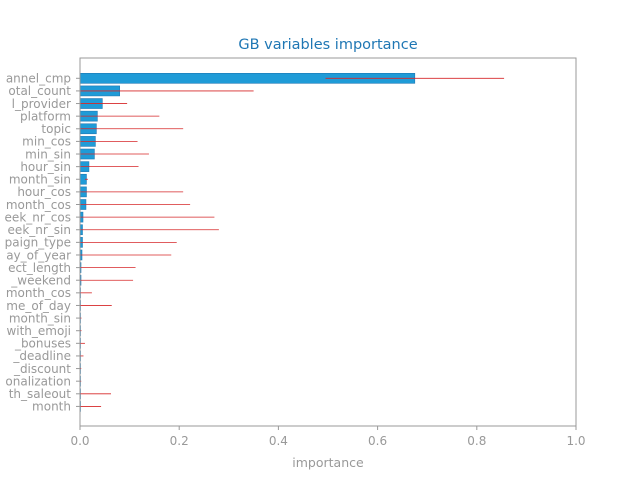 Image resolution: width=640 pixels, height=485 pixels. What do you see at coordinates (476, 441) in the screenshot?
I see `x-tick-label: 0.8` at bounding box center [476, 441].